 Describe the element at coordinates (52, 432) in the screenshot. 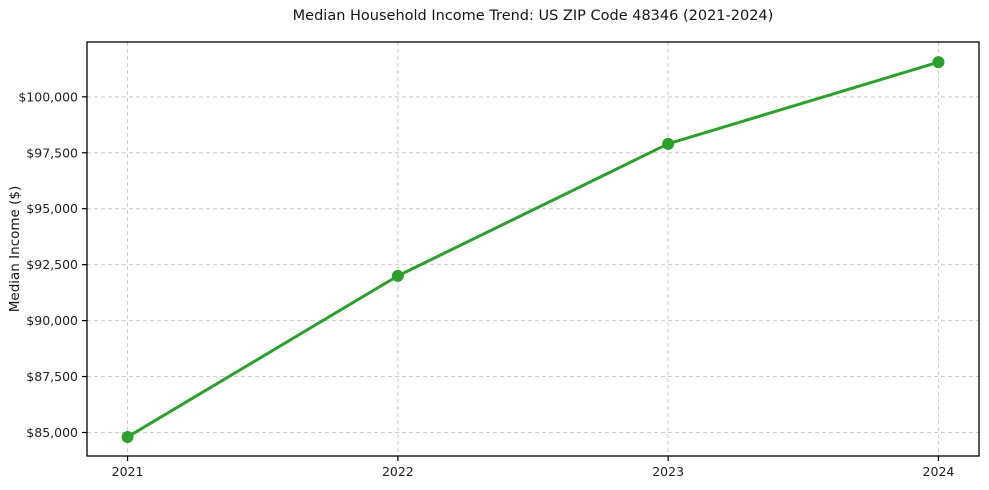

I see `y-tick-label: $85,000` at that location.